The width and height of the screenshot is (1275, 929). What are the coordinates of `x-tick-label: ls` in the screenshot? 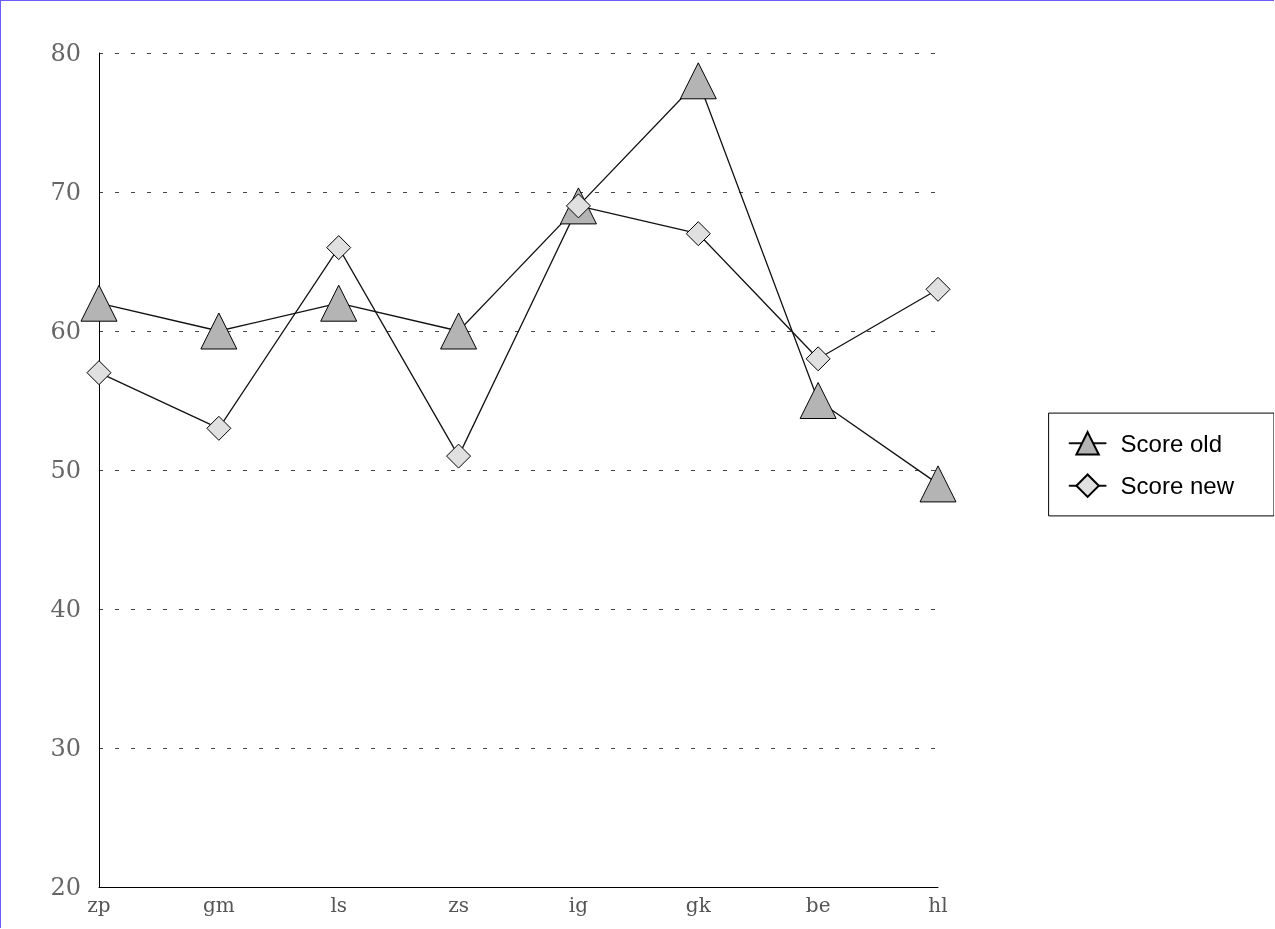 It's located at (339, 905).